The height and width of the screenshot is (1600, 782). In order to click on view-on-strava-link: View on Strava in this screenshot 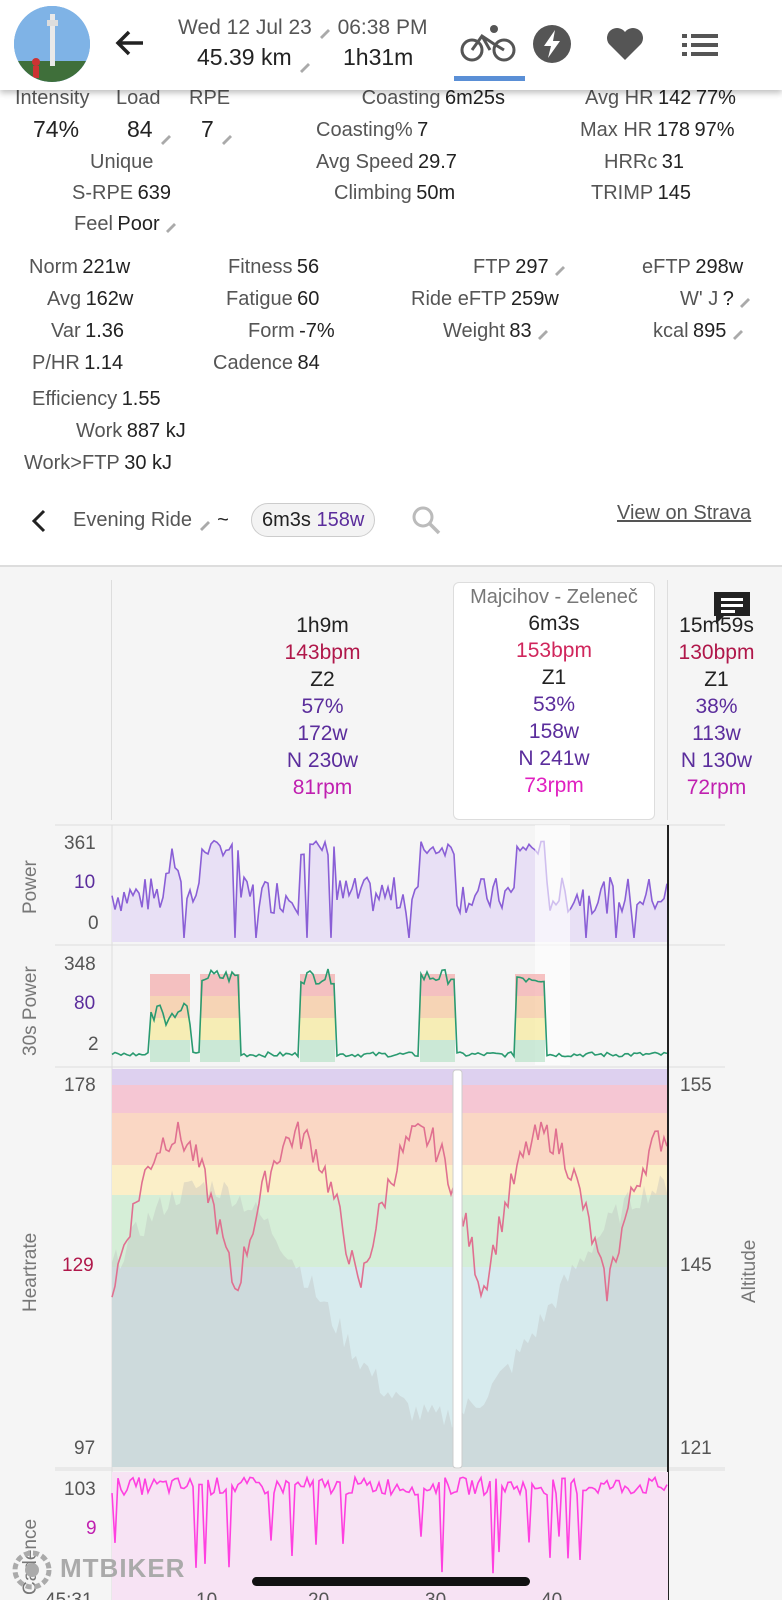, I will do `click(684, 513)`.